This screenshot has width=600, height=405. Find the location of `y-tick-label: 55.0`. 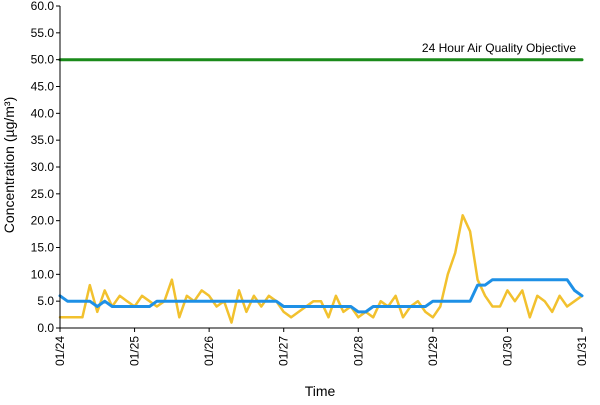

y-tick-label: 55.0 is located at coordinates (43, 33).